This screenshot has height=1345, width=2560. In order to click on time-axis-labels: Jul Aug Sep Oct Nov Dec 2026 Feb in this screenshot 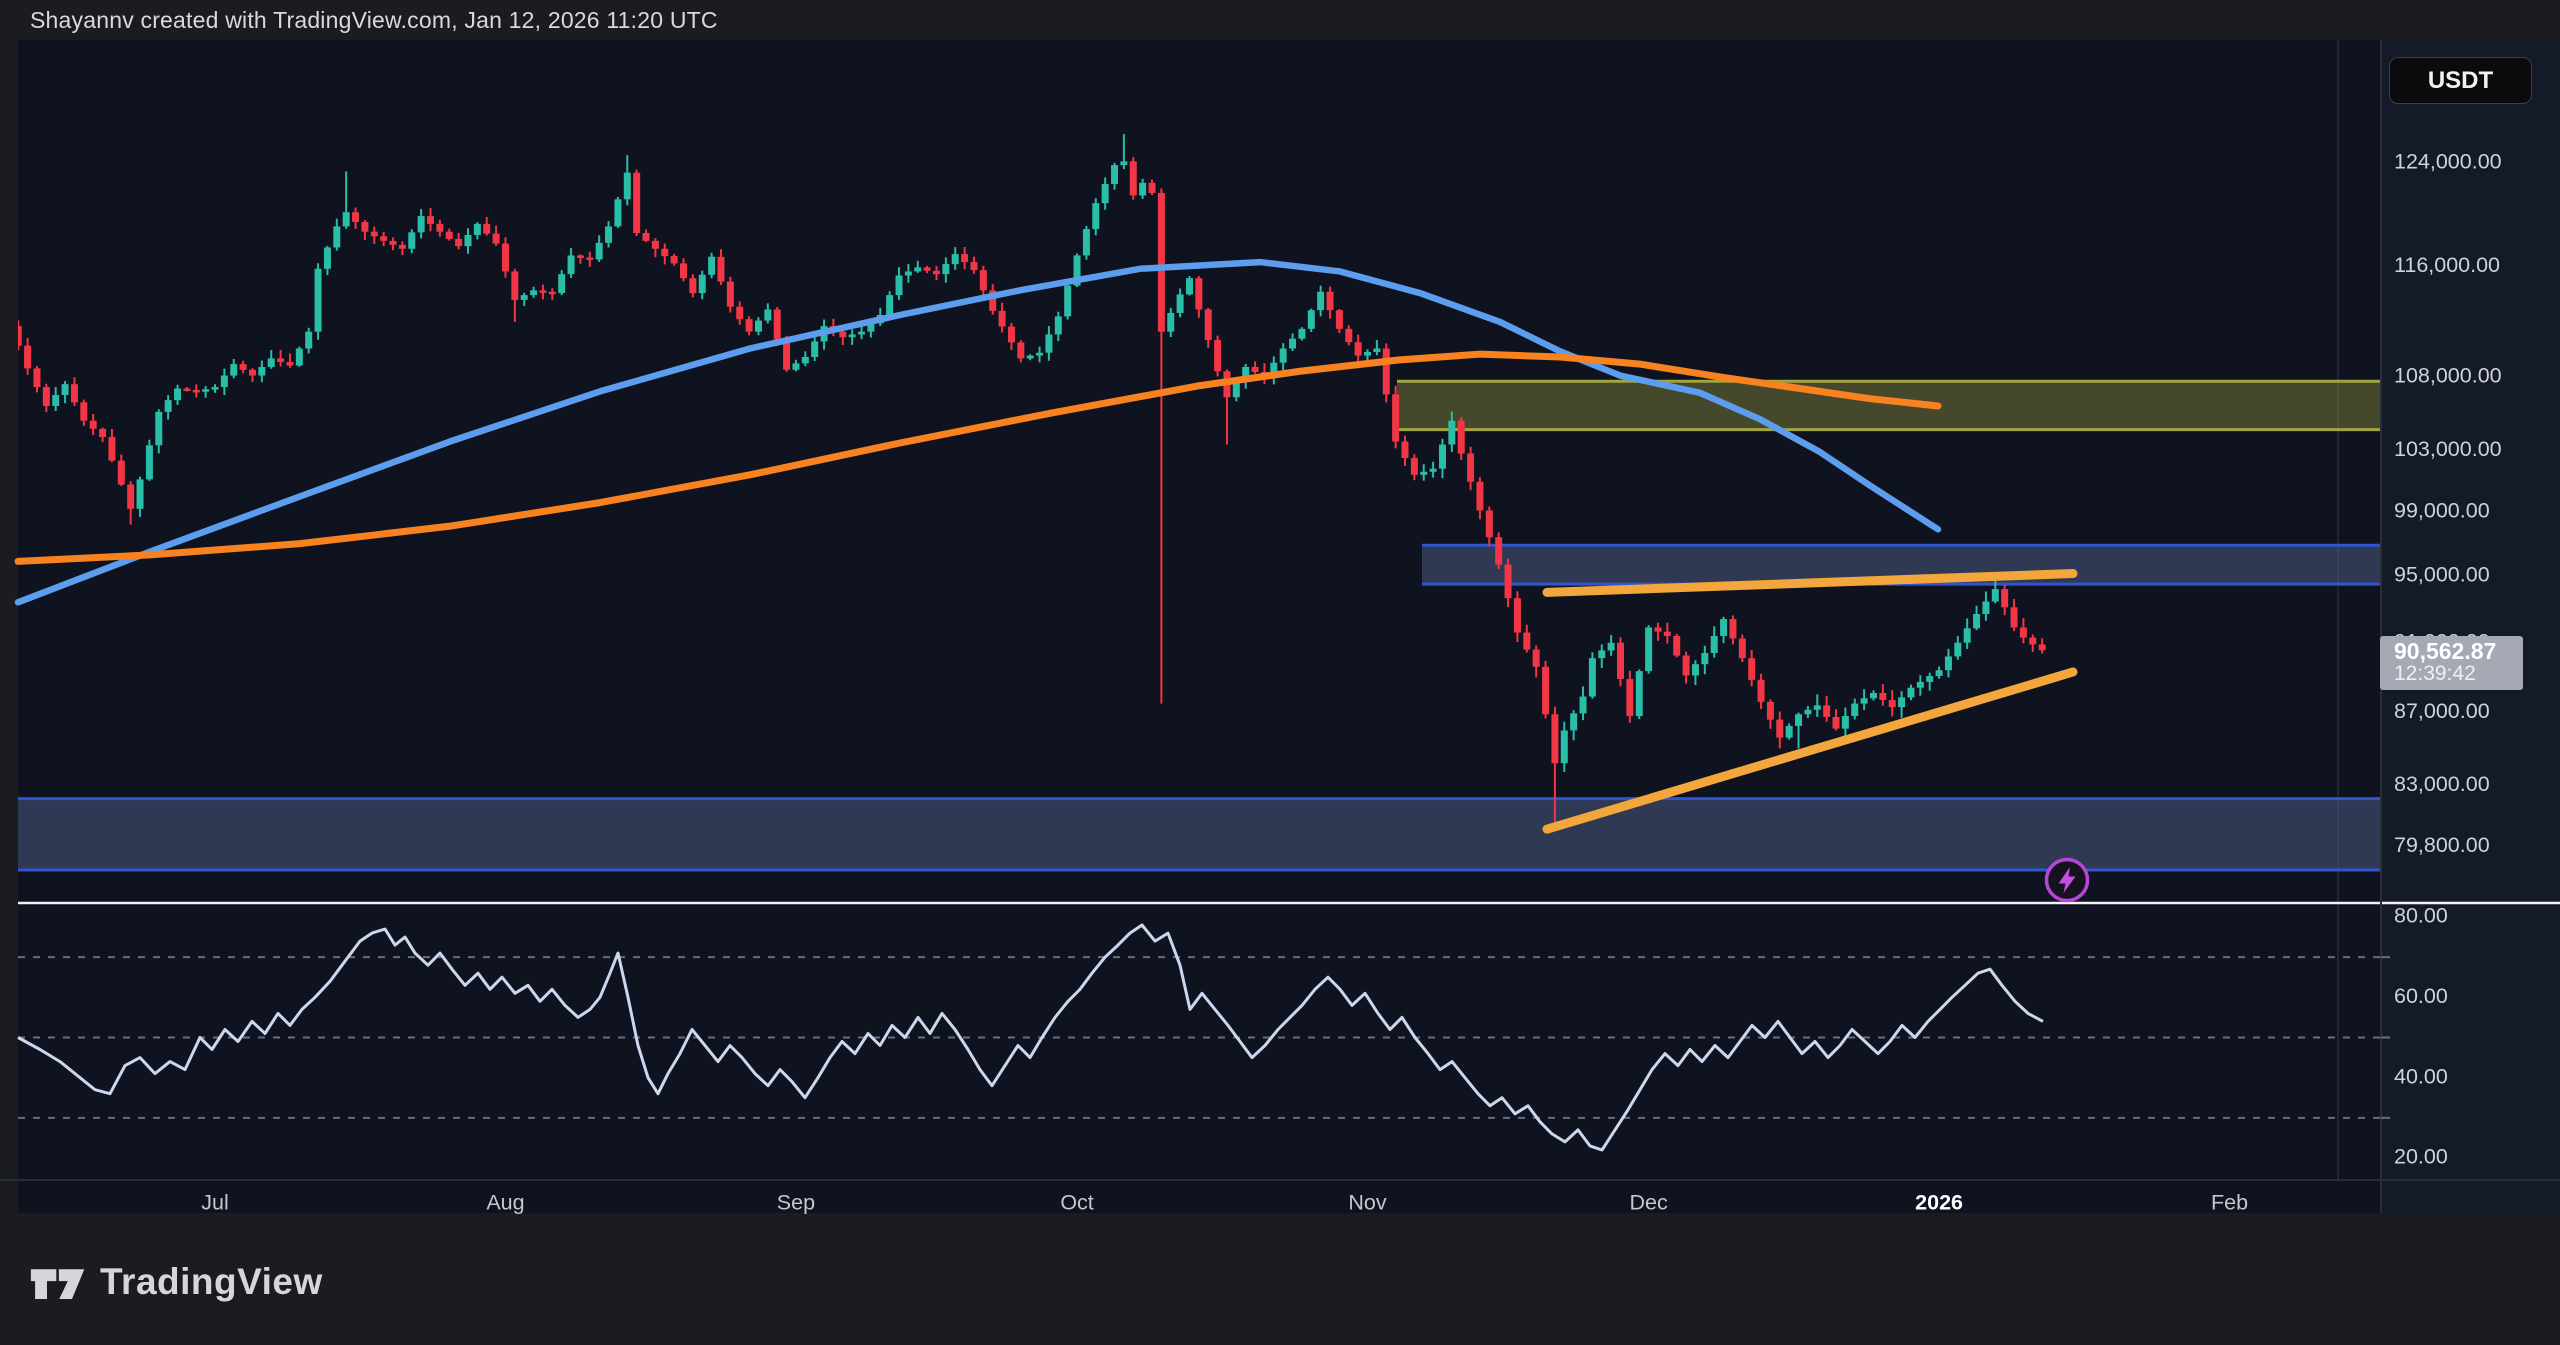, I will do `click(1224, 1203)`.